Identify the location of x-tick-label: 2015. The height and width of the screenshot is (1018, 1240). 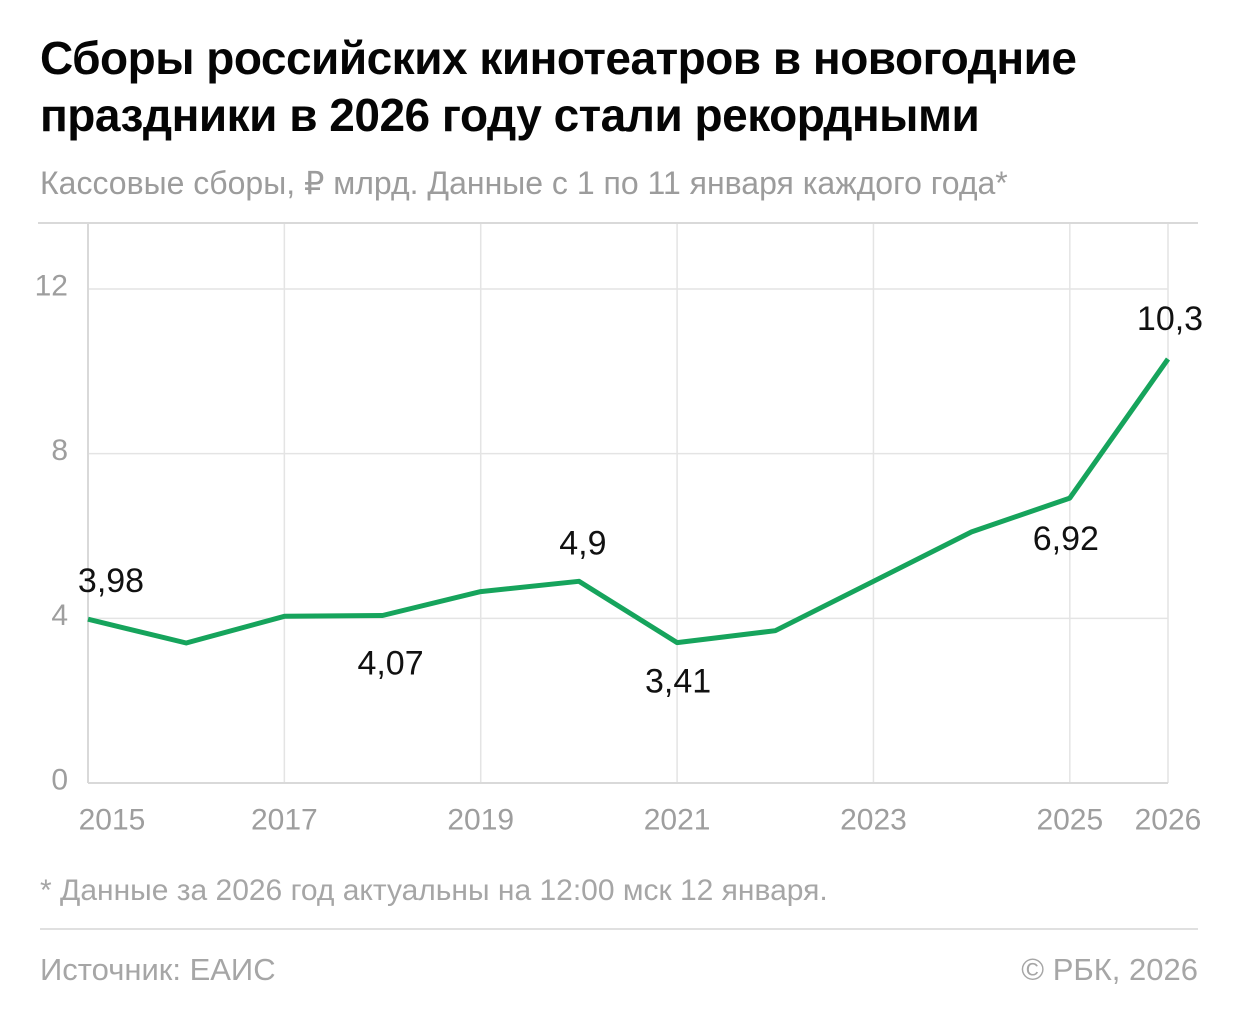
(112, 820).